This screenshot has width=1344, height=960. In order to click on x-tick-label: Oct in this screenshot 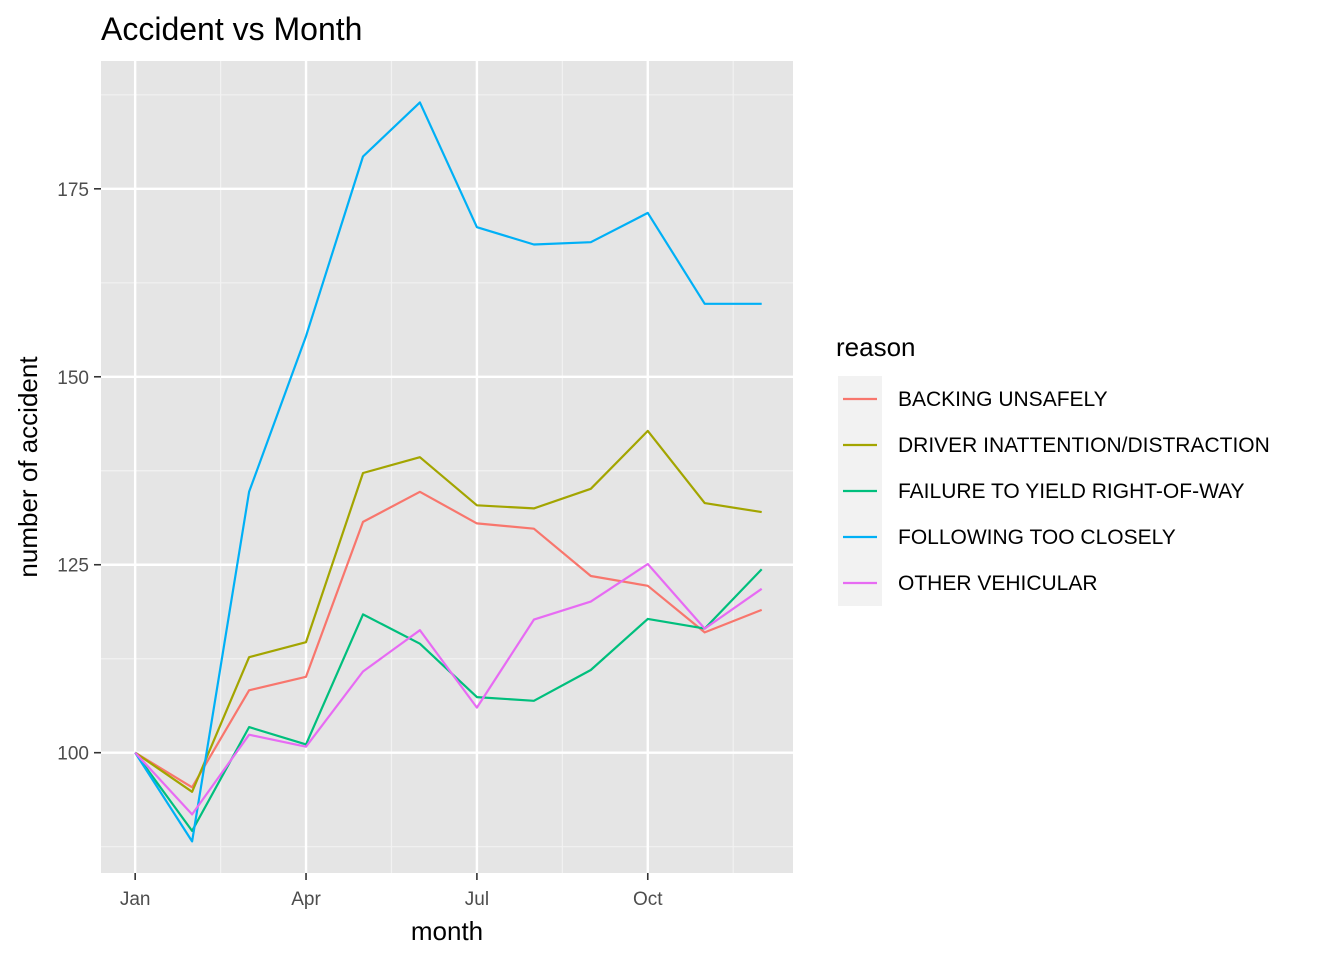, I will do `click(648, 899)`.